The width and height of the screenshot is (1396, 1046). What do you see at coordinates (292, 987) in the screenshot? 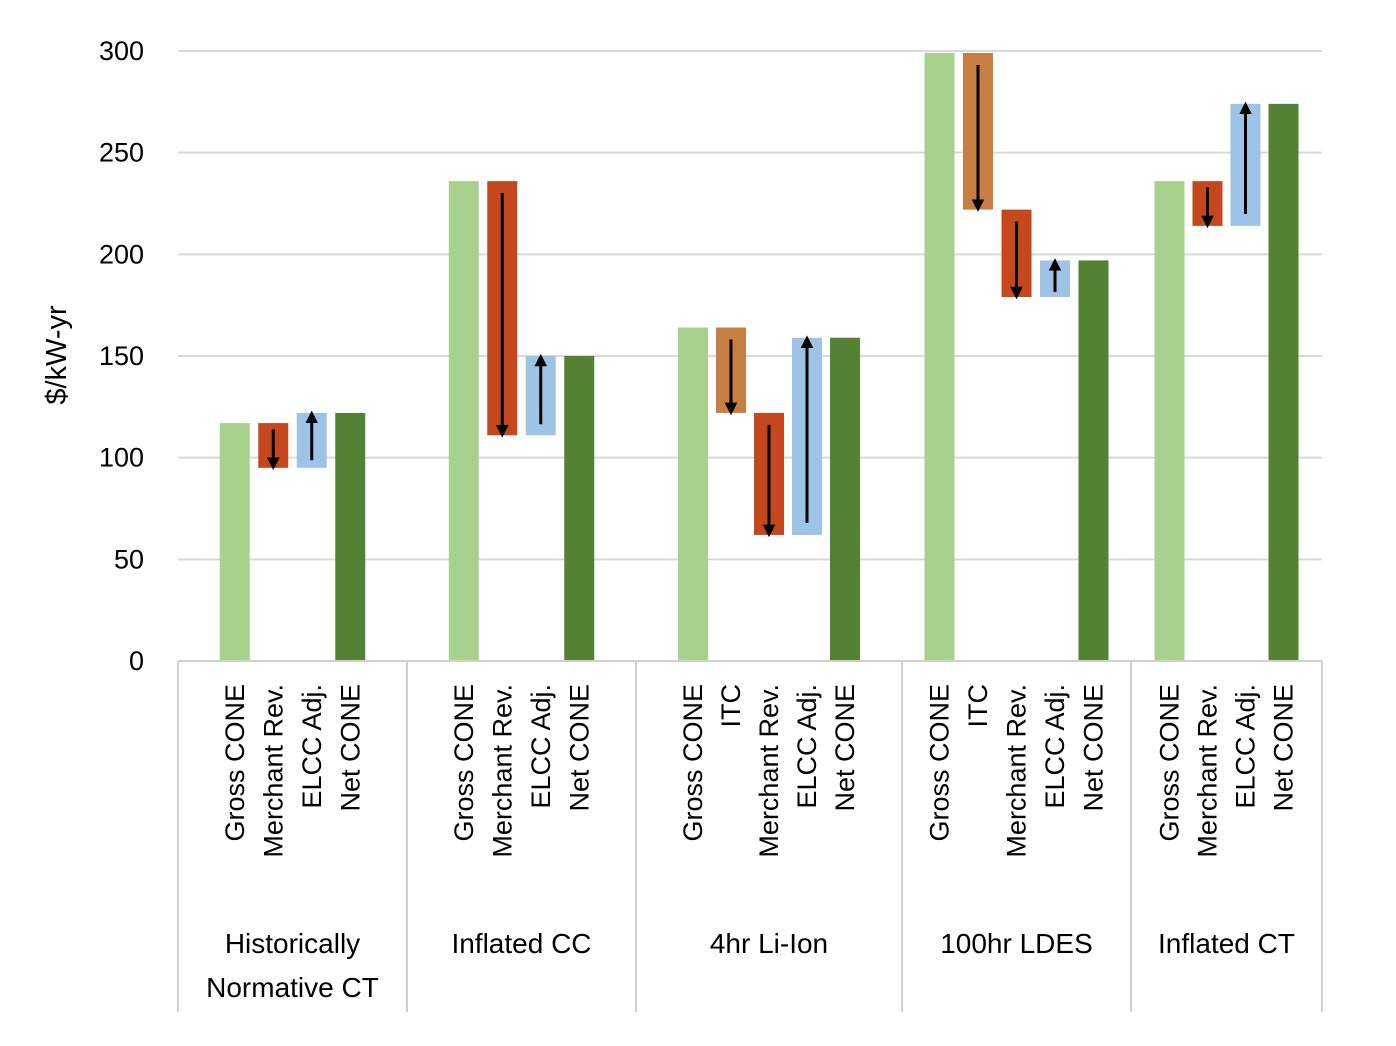
I see `group-label: Normative CT` at bounding box center [292, 987].